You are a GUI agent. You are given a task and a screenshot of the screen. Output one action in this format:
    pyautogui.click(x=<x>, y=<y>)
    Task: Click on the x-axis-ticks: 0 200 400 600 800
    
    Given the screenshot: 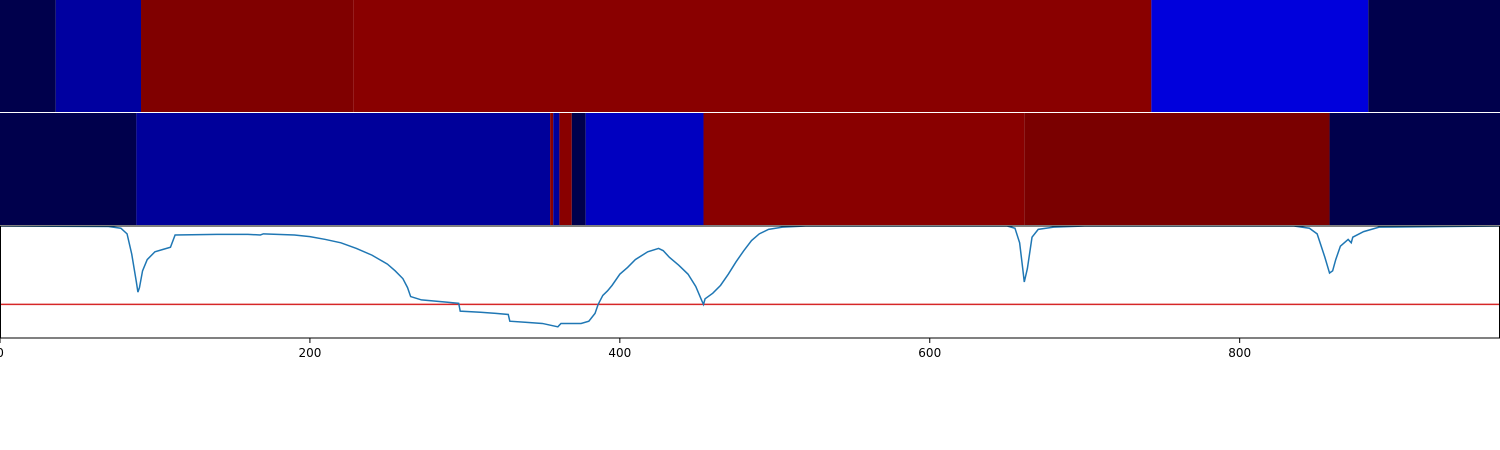 What is the action you would take?
    pyautogui.click(x=625, y=349)
    